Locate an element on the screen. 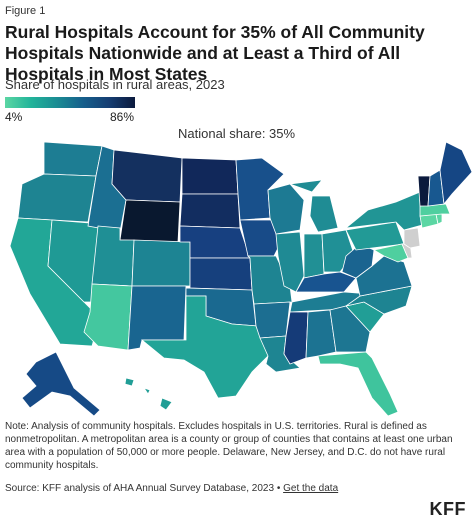 The image size is (474, 526). legend-min-label: 4% is located at coordinates (14, 117).